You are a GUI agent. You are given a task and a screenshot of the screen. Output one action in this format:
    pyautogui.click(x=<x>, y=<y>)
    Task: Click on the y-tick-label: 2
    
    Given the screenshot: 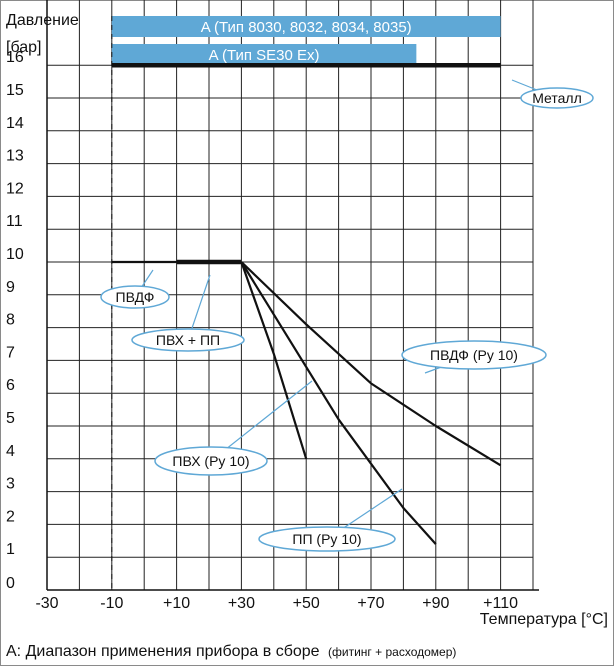 What is the action you would take?
    pyautogui.click(x=10, y=516)
    